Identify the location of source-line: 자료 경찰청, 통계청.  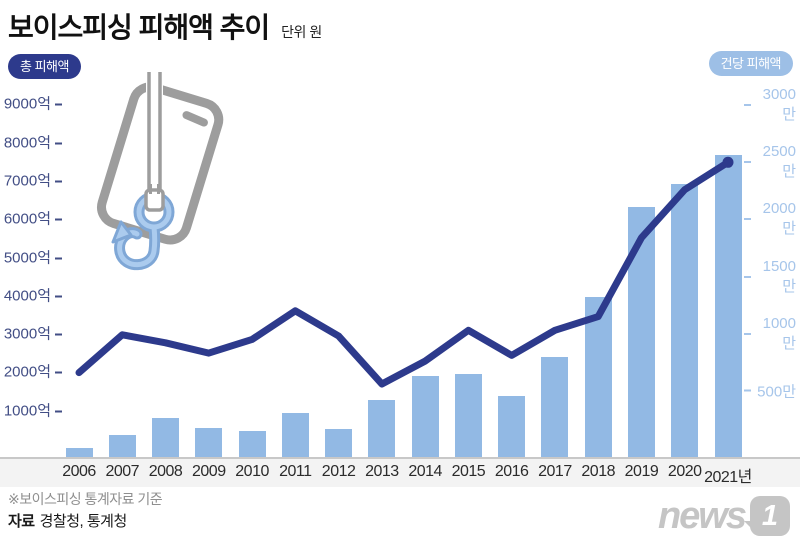
(67, 520).